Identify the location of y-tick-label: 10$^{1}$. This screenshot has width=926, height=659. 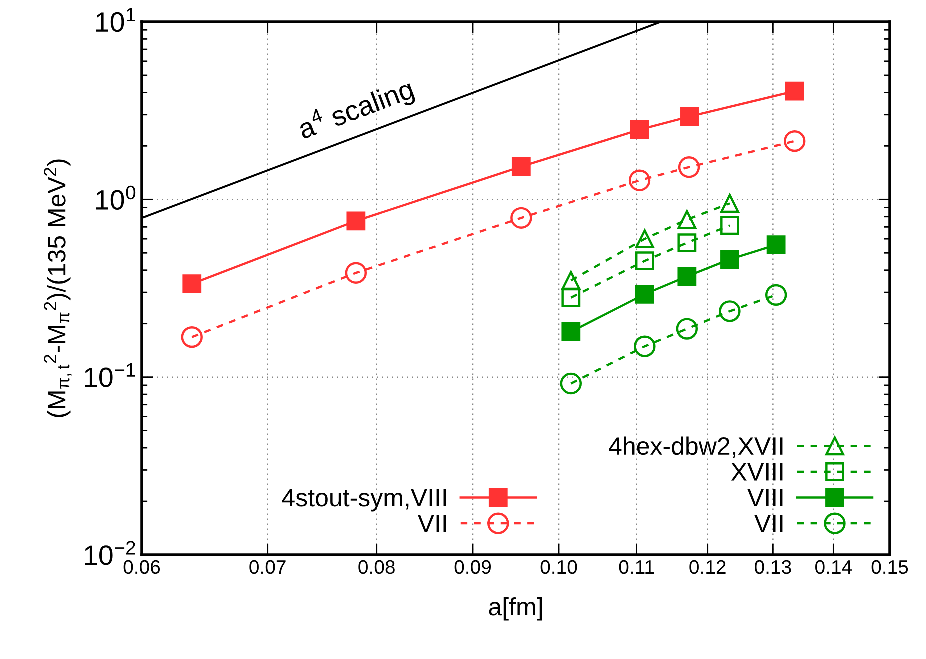
(116, 20).